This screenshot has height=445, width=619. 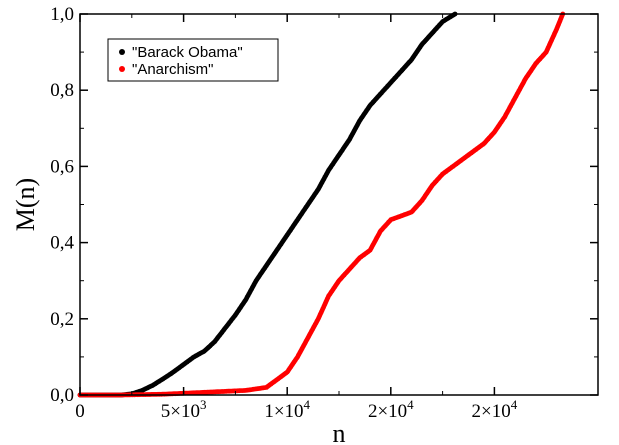 I want to click on y-axis-label: M(n), so click(x=25, y=204).